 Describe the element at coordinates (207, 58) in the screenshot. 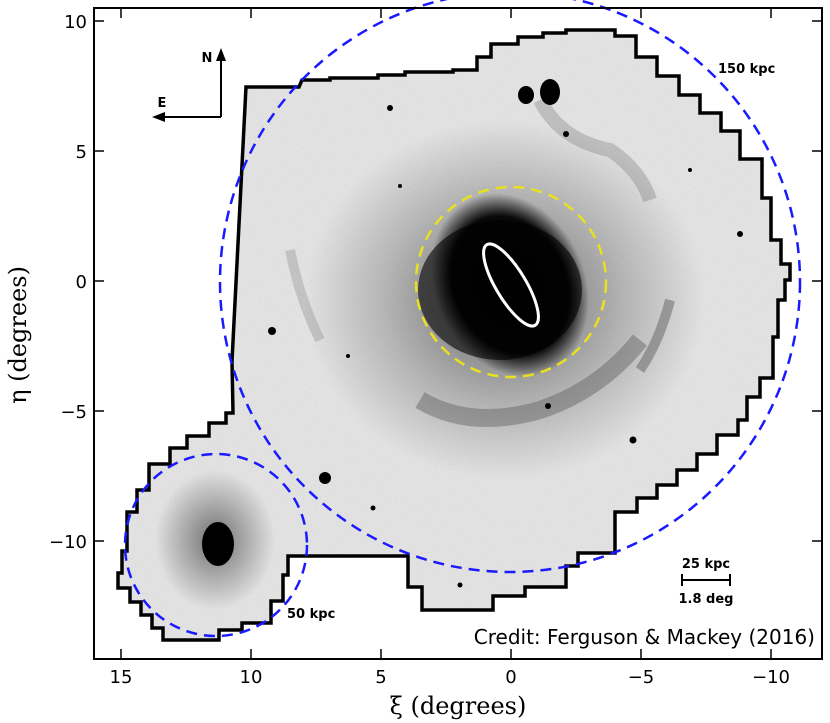

I see `compass-north-label: N` at that location.